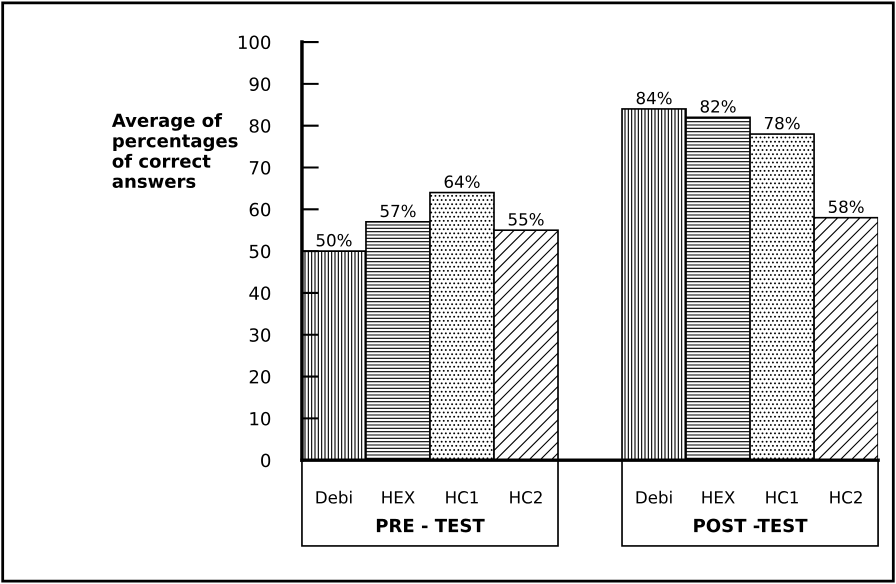 This screenshot has width=896, height=584. What do you see at coordinates (260, 335) in the screenshot?
I see `y-tick-label: 30` at bounding box center [260, 335].